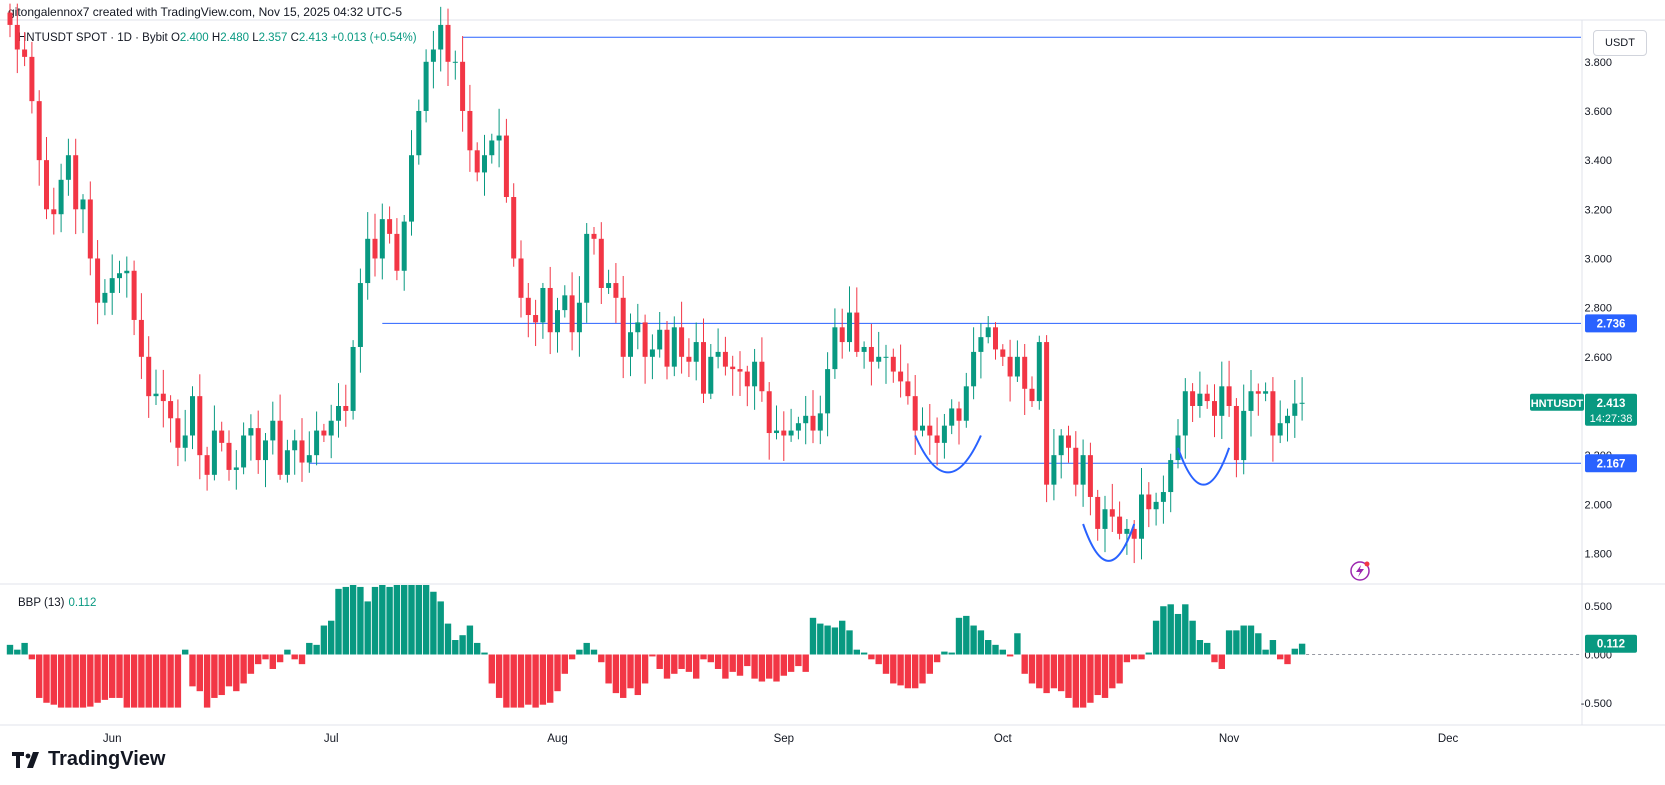 Image resolution: width=1665 pixels, height=785 pixels. I want to click on bbp-value-tag: 0.112, so click(1611, 643).